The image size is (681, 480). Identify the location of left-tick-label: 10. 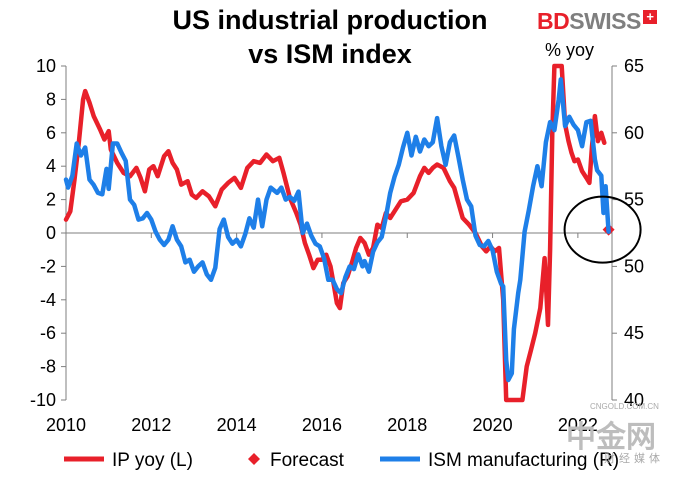
(46, 66).